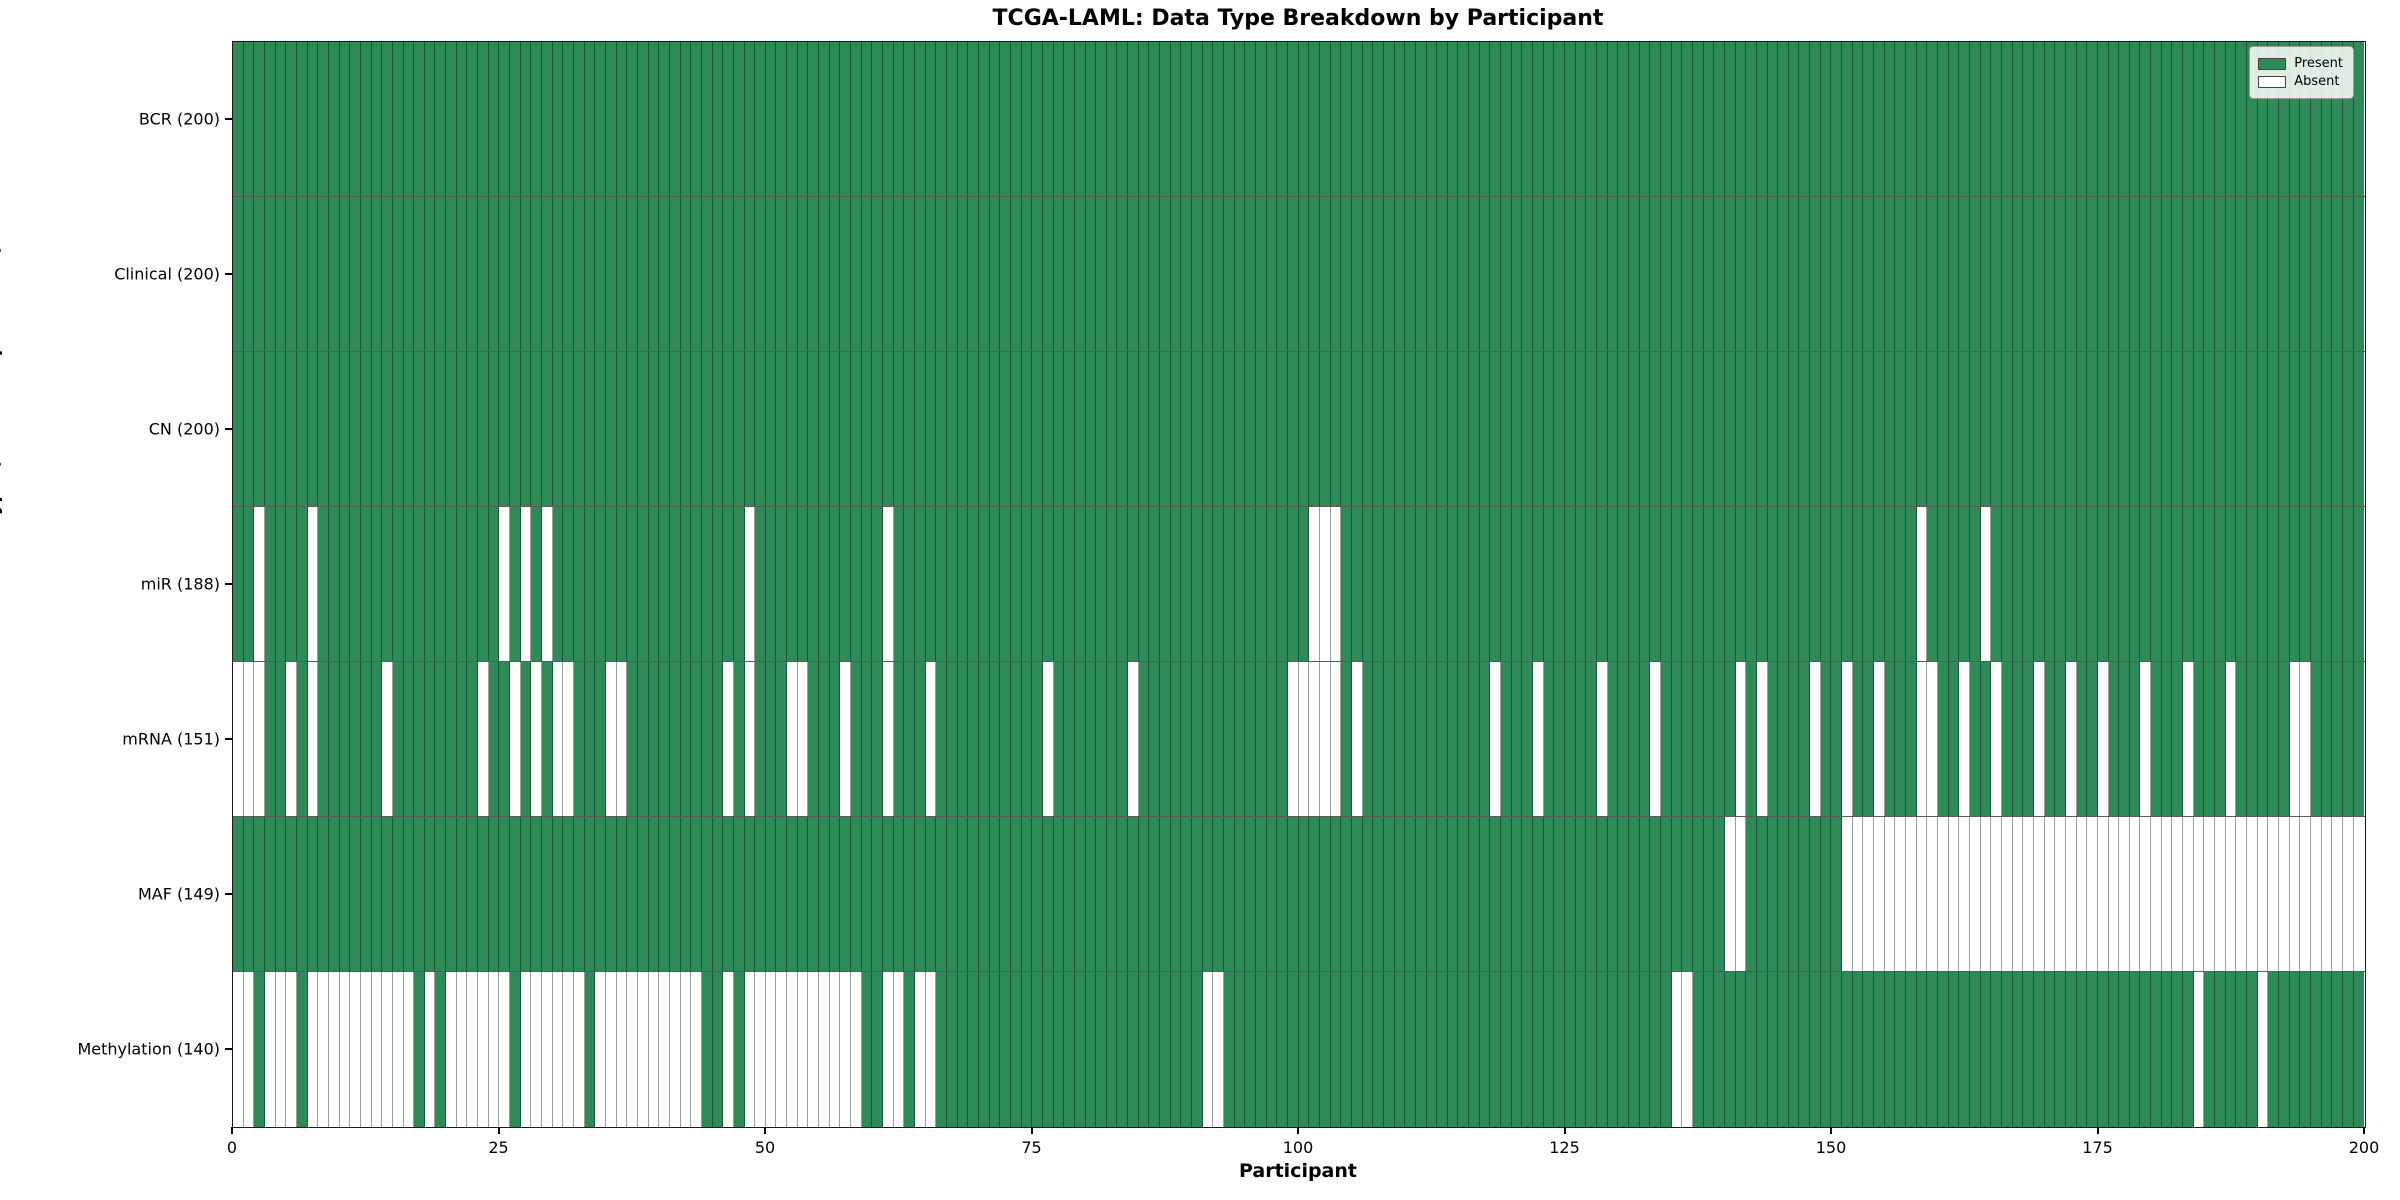 The width and height of the screenshot is (2400, 1200). I want to click on x-tick-label-75: 75, so click(1031, 1147).